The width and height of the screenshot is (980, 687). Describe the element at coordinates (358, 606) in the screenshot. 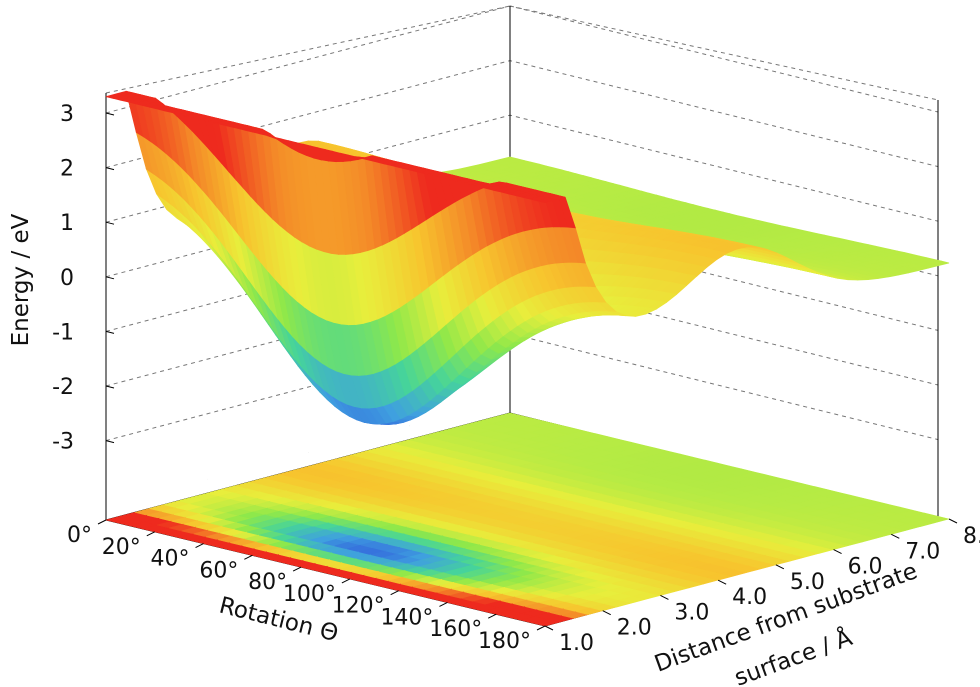

I see `x-tick-label: 120°` at that location.